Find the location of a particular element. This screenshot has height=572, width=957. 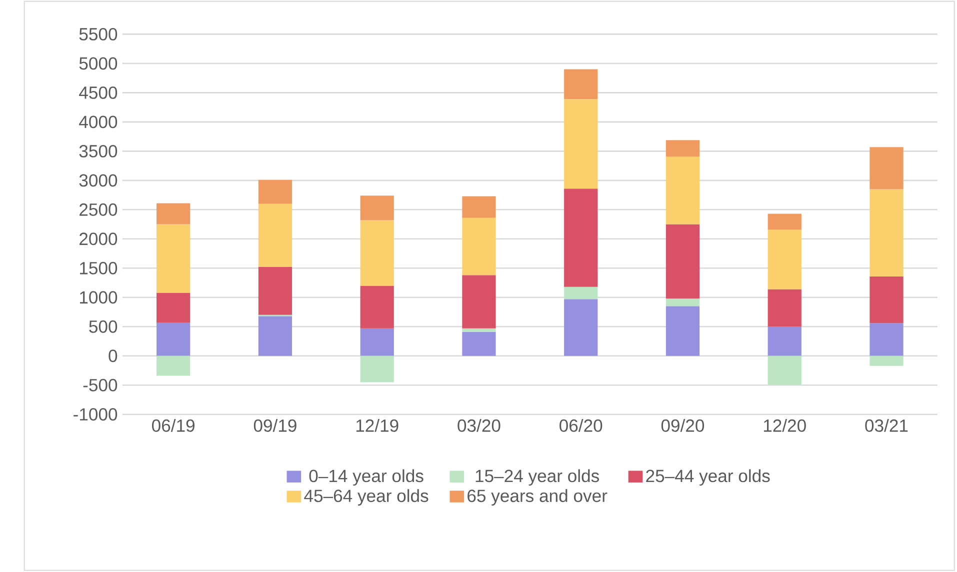

legend-label: 45–64 year olds is located at coordinates (366, 497).